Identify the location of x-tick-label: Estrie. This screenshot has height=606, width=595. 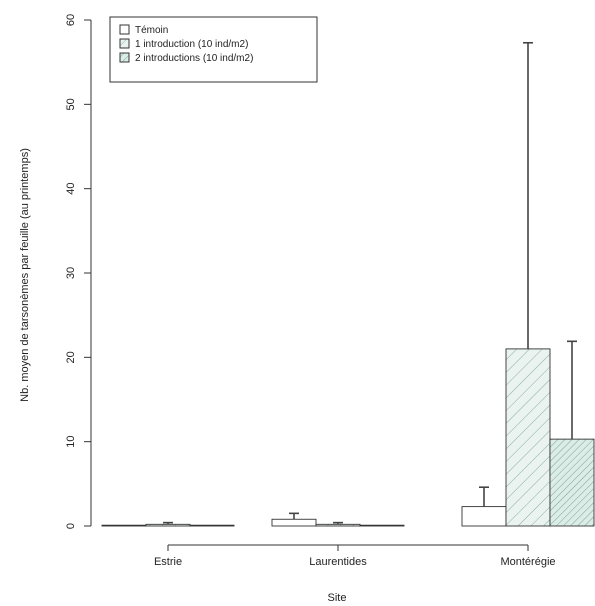
(168, 562).